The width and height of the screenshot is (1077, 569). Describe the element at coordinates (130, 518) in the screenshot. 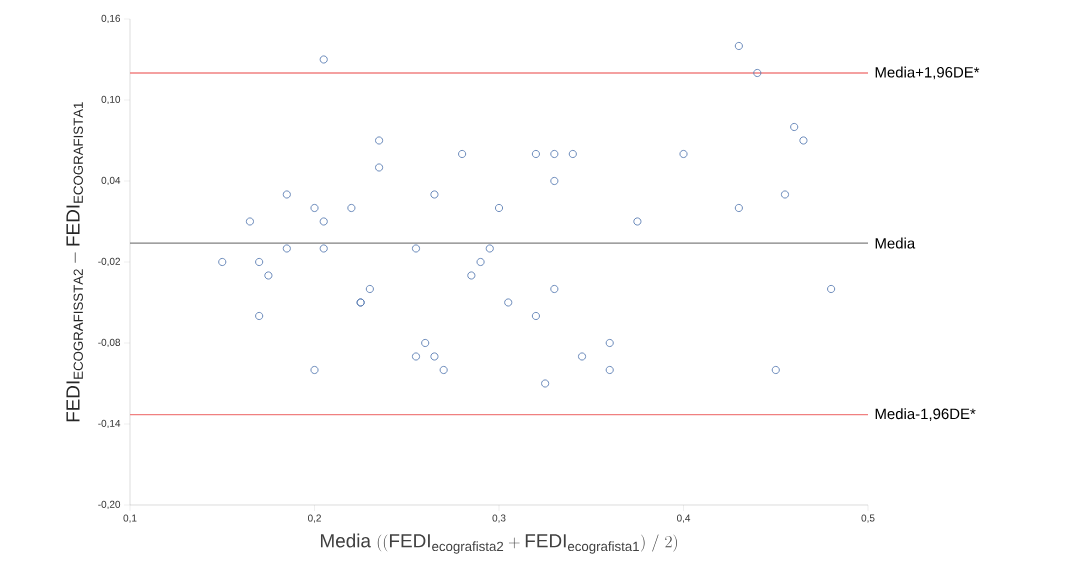

I see `x-tick-label: 0,1` at that location.